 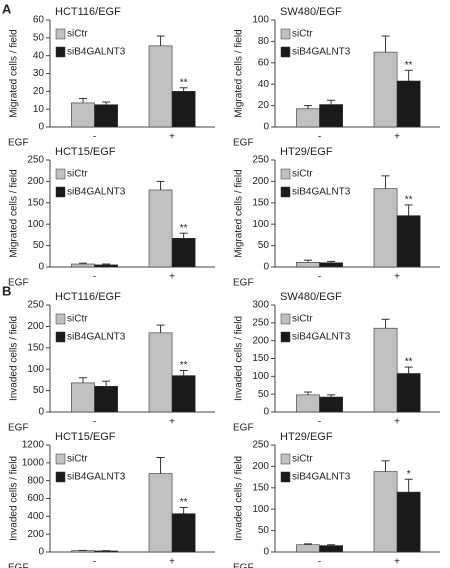 What do you see at coordinates (6, 290) in the screenshot?
I see `panel-letter: B` at bounding box center [6, 290].